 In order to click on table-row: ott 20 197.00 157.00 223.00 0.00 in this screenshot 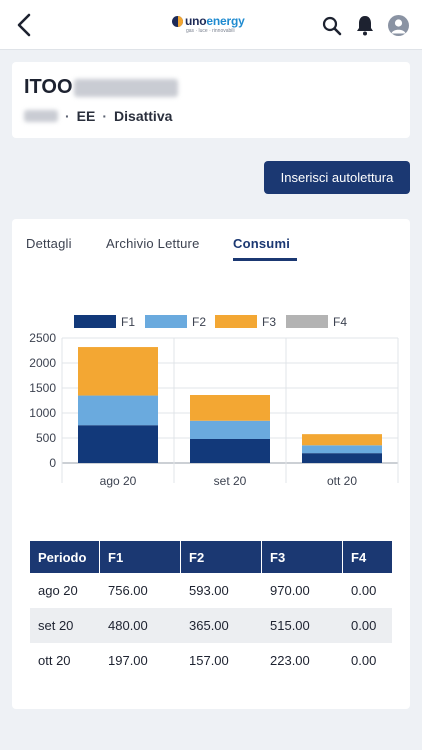, I will do `click(211, 660)`.